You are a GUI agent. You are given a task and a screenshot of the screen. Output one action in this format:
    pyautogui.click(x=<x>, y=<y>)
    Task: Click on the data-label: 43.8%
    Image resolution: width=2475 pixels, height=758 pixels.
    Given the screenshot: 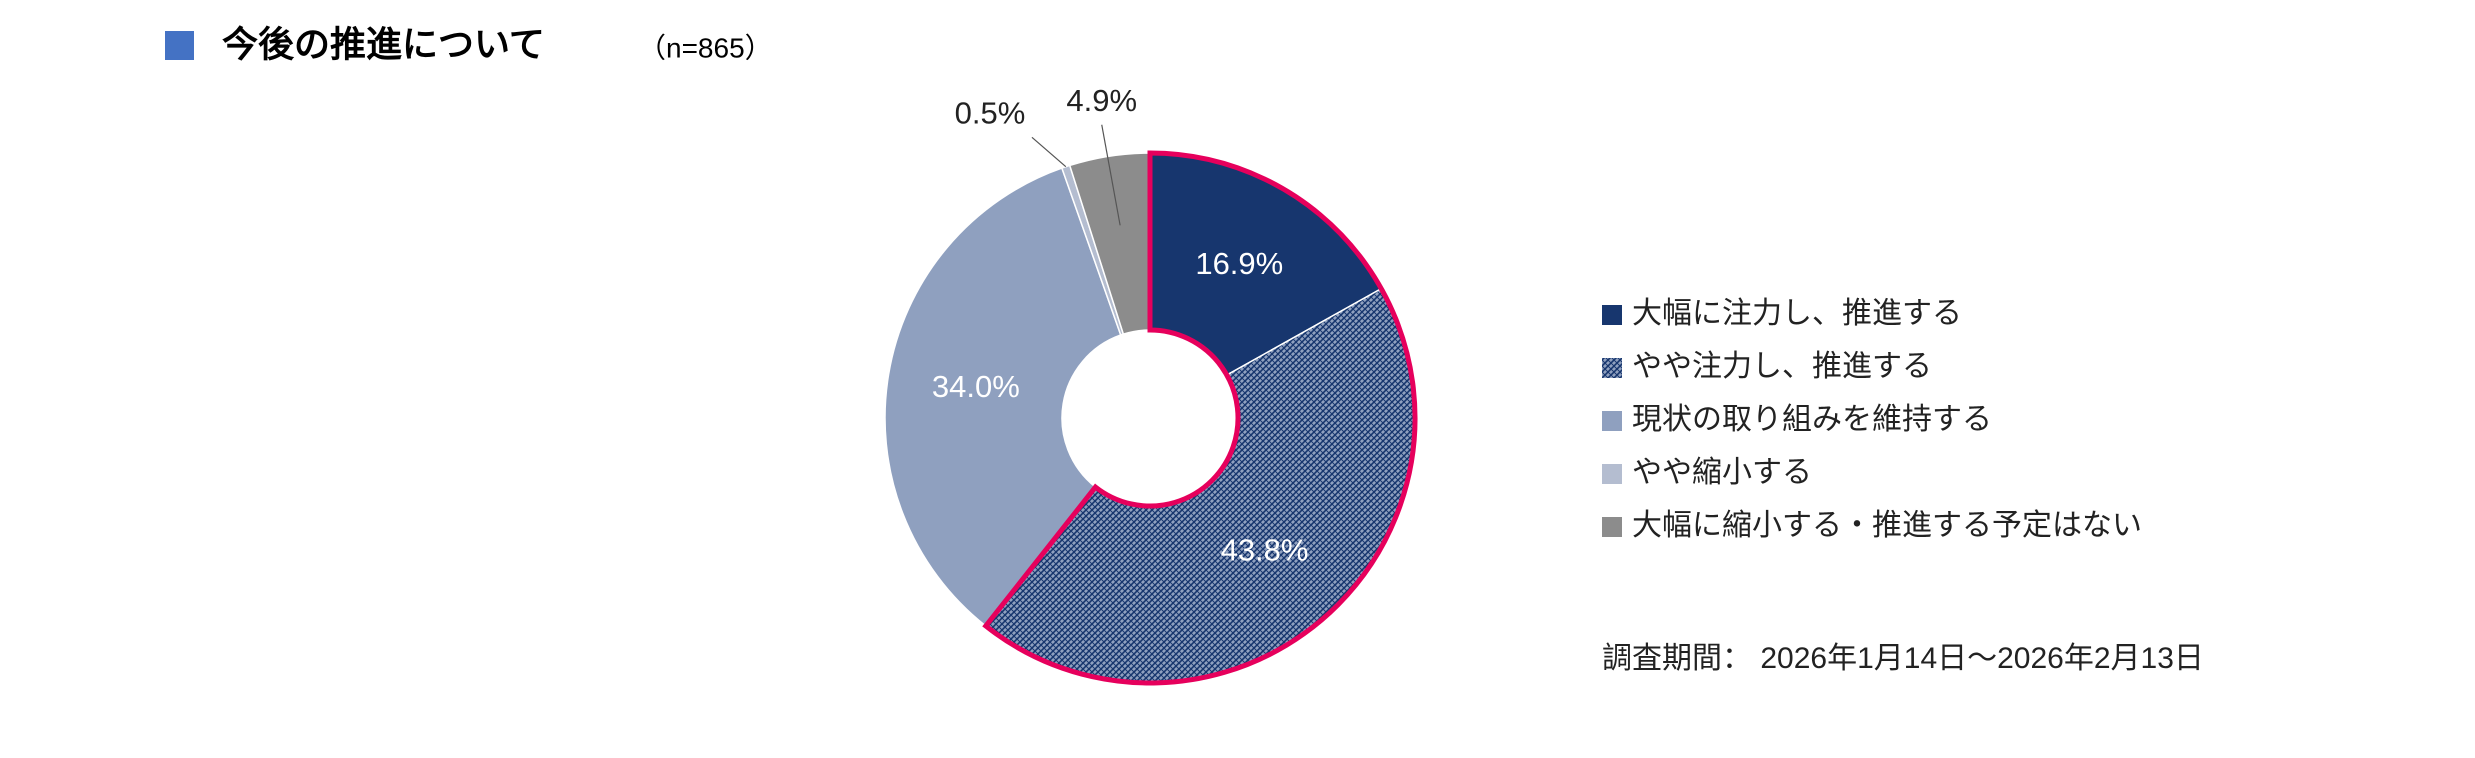 What is the action you would take?
    pyautogui.click(x=1265, y=549)
    